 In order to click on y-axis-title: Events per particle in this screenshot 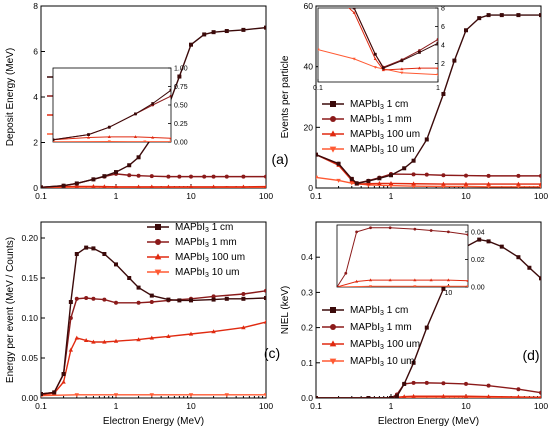, I will do `click(285, 96)`.